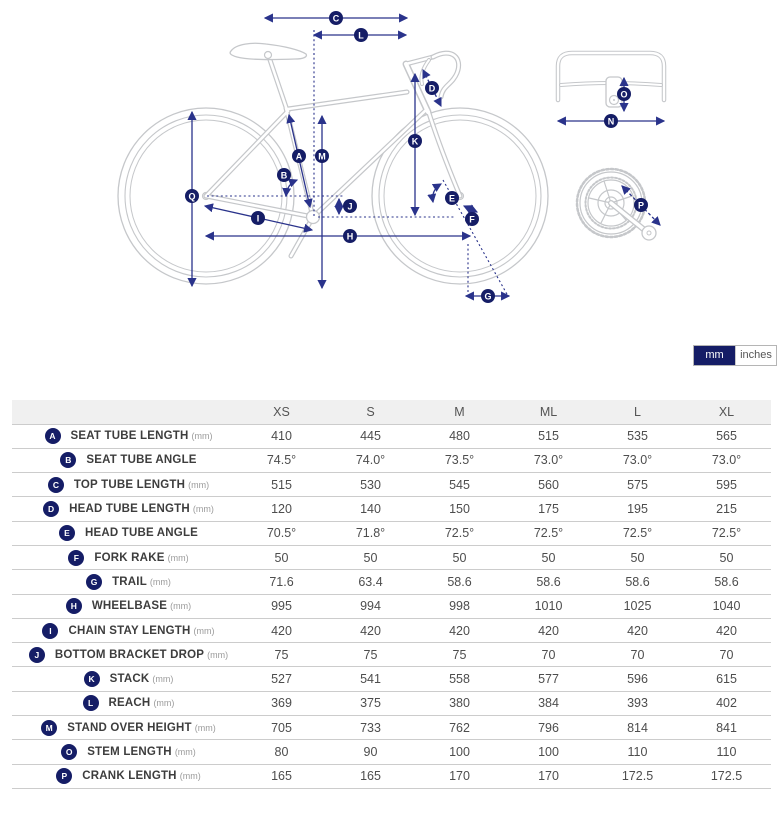  What do you see at coordinates (370, 412) in the screenshot?
I see `header-size-s: S` at bounding box center [370, 412].